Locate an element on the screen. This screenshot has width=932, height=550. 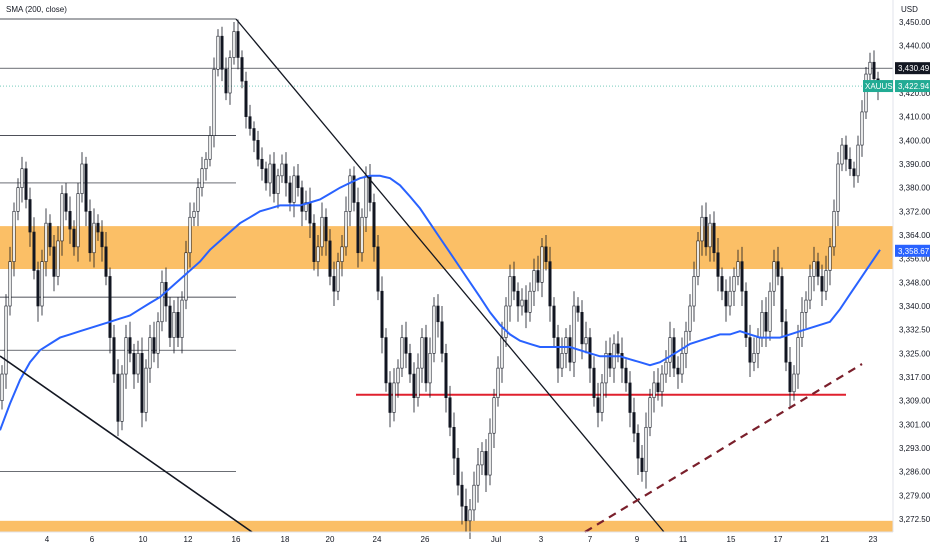
last-price-tag-label: 3,422.94 is located at coordinates (914, 86).